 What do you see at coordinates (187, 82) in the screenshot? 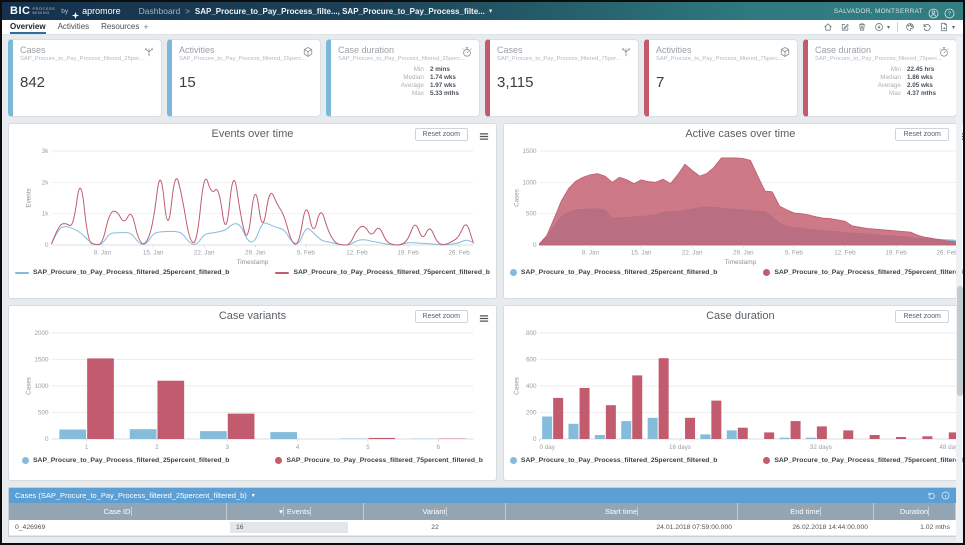
I see `kpi-card-value: 15` at bounding box center [187, 82].